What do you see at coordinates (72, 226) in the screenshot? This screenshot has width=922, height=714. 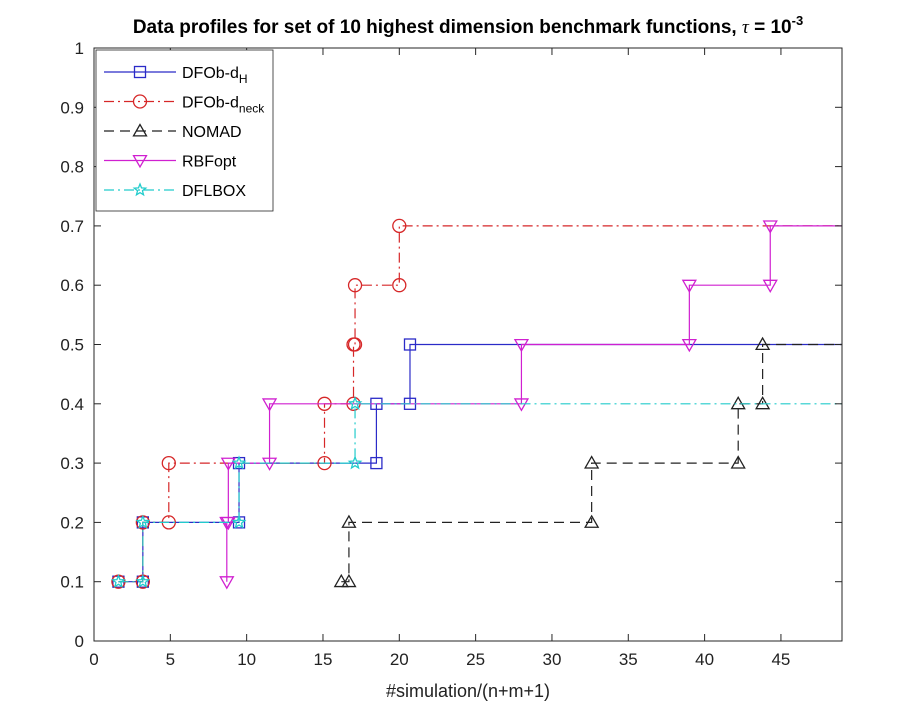 I see `y-tick-label-7: 0.7` at bounding box center [72, 226].